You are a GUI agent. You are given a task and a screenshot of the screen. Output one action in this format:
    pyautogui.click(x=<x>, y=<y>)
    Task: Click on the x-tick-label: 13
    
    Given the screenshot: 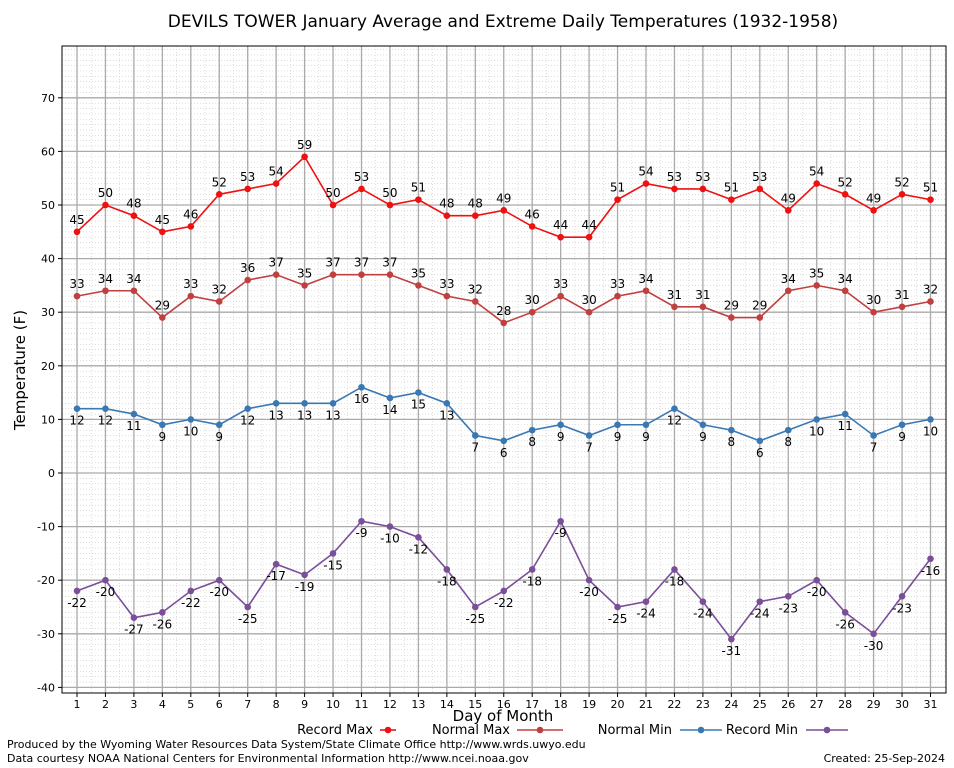 What is the action you would take?
    pyautogui.click(x=418, y=704)
    